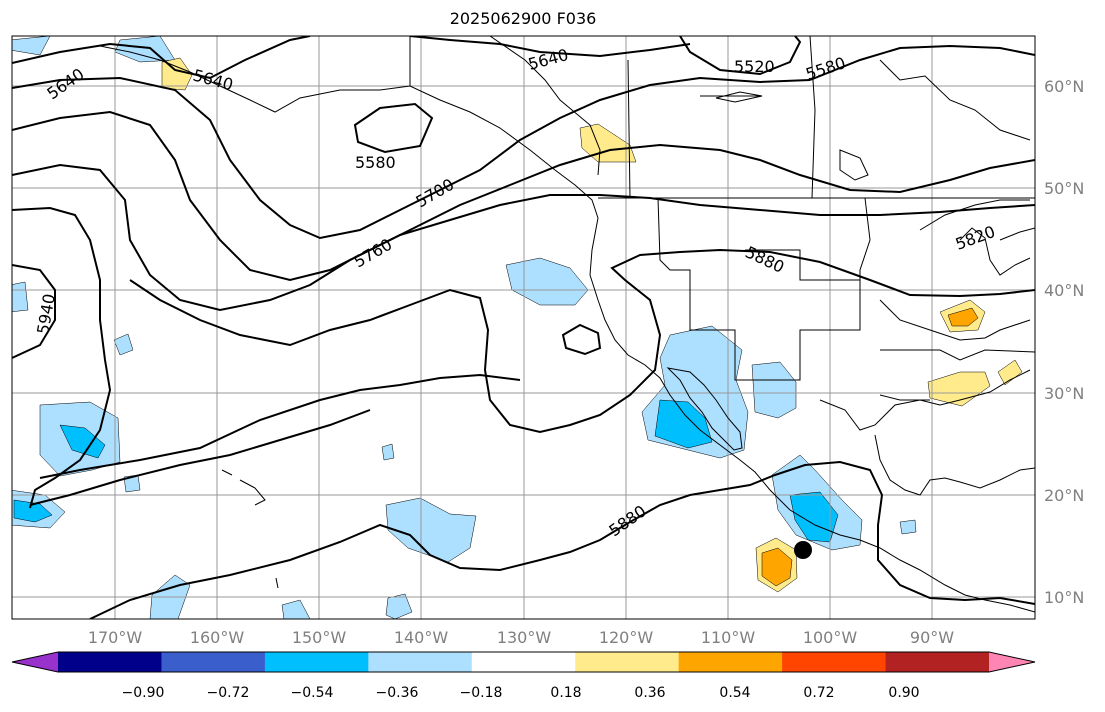 The height and width of the screenshot is (712, 1105). Describe the element at coordinates (1064, 290) in the screenshot. I see `lat-label: 40°N` at that location.